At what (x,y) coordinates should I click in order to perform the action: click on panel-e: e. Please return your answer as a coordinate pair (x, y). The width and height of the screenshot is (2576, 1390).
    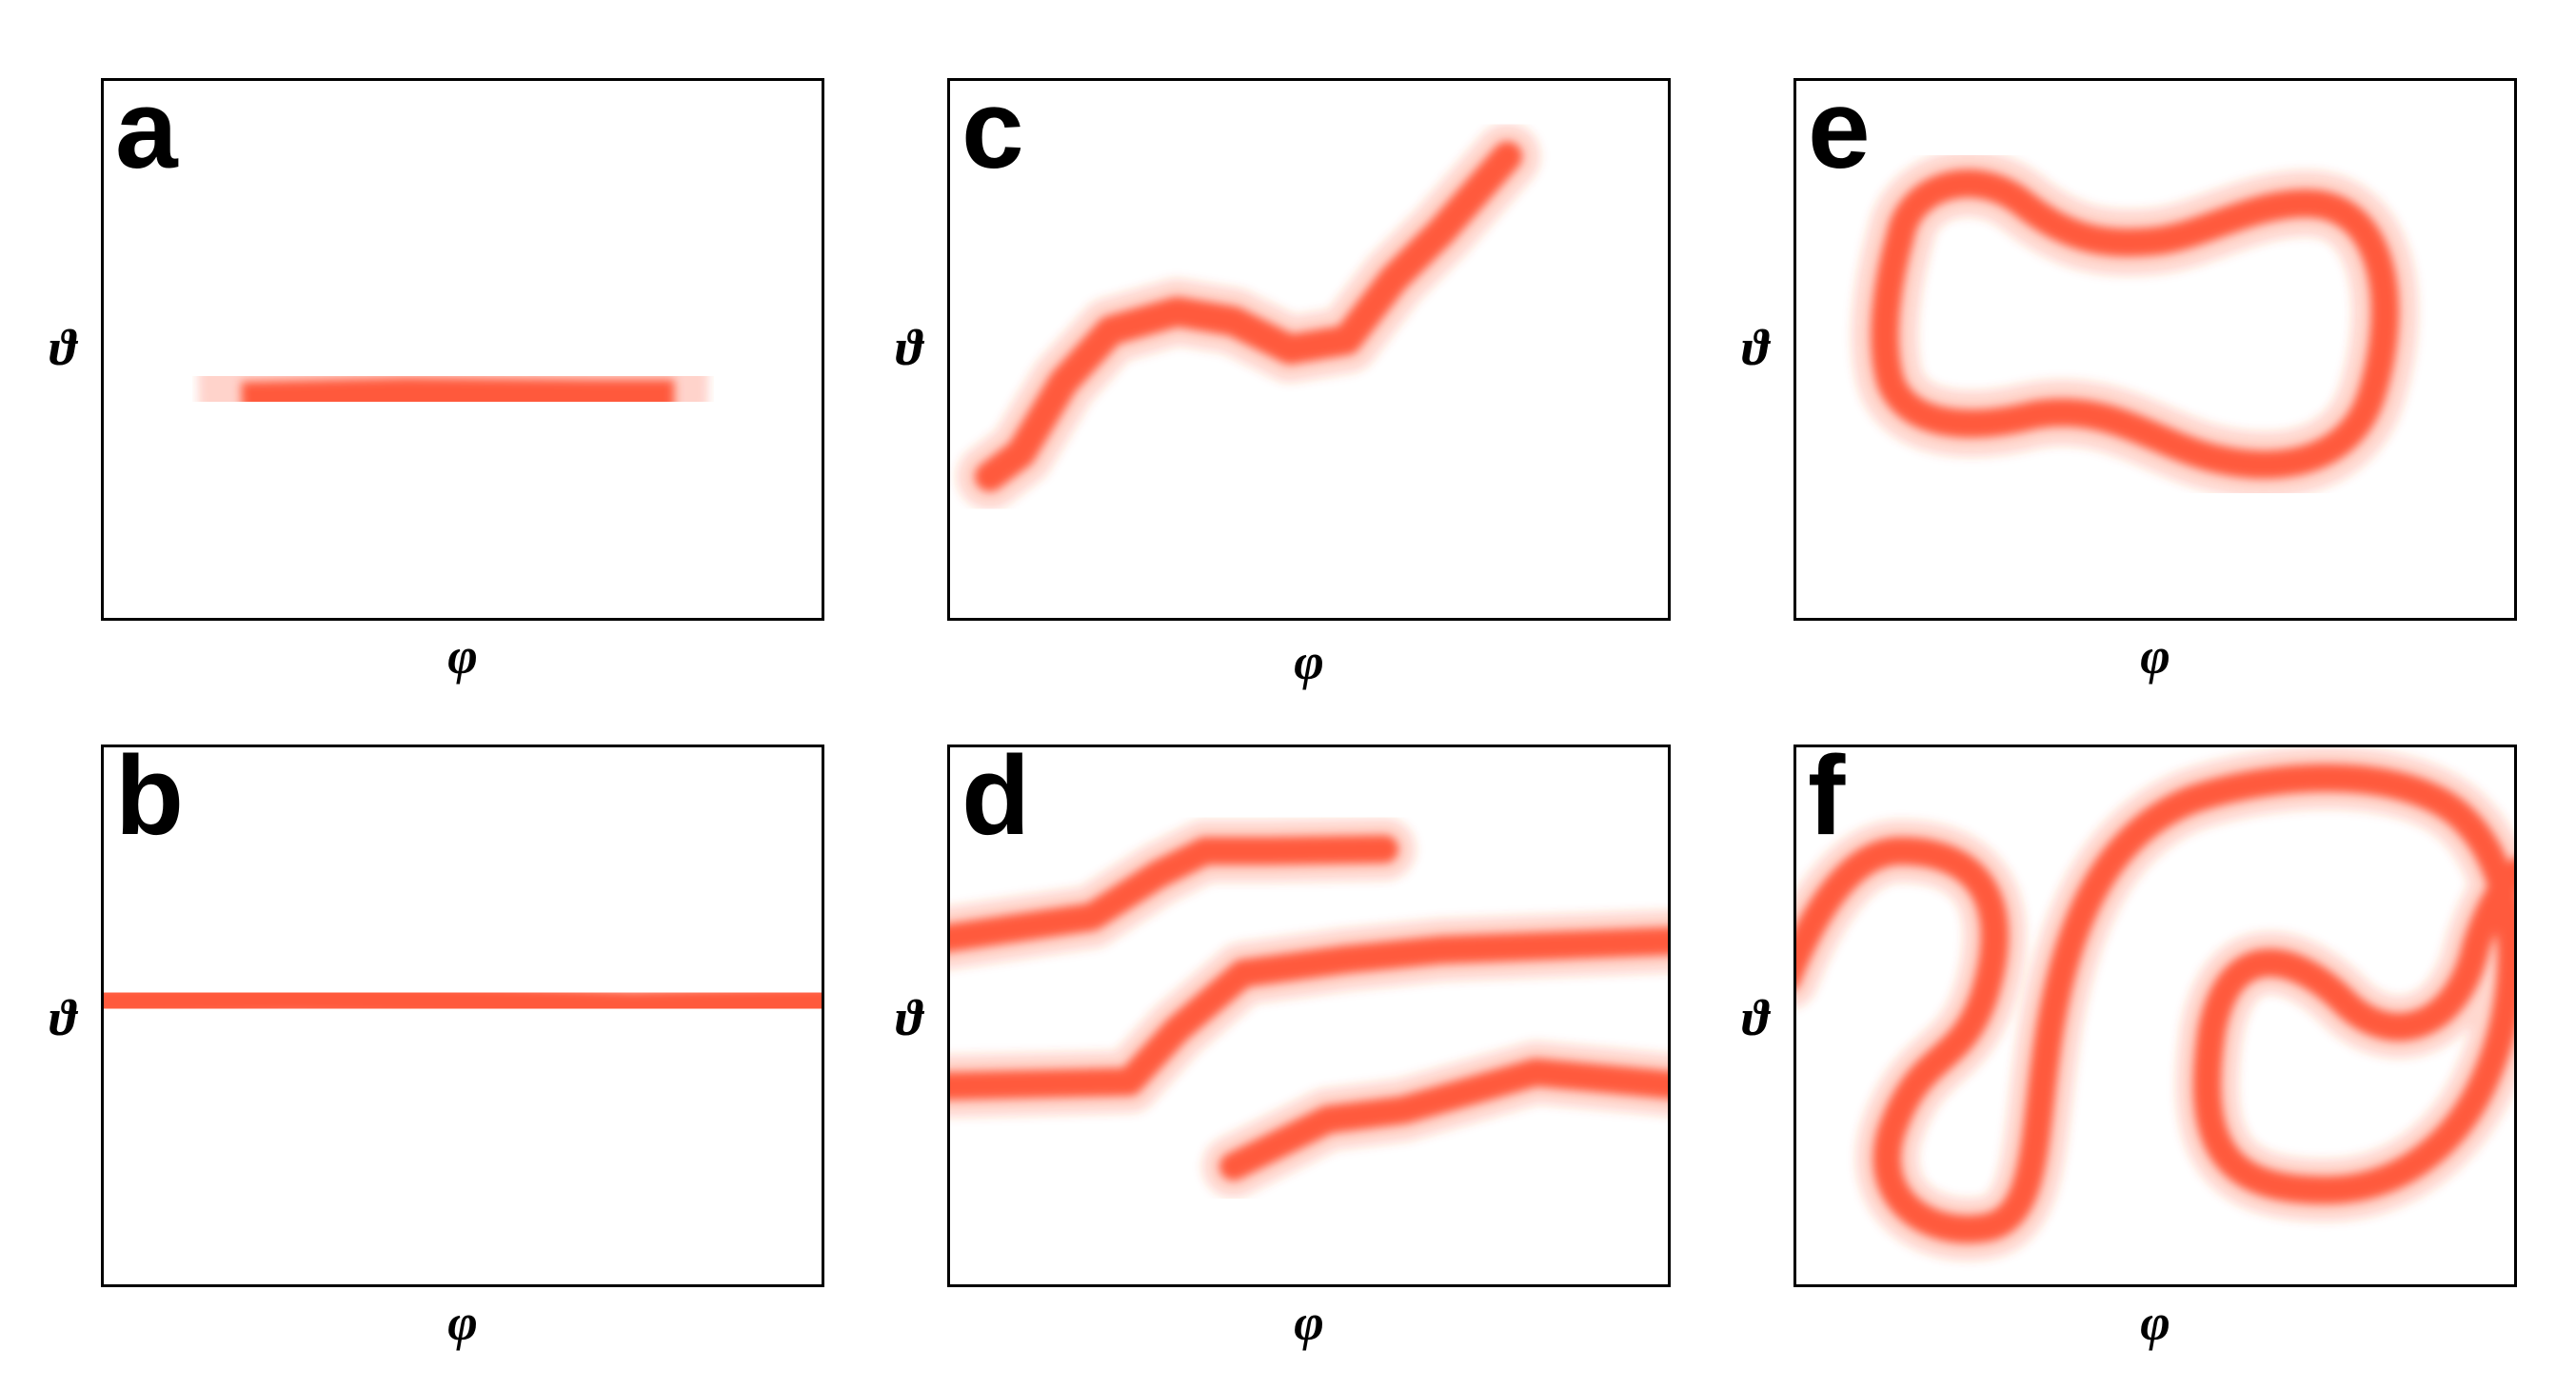
    Looking at the image, I should click on (2155, 349).